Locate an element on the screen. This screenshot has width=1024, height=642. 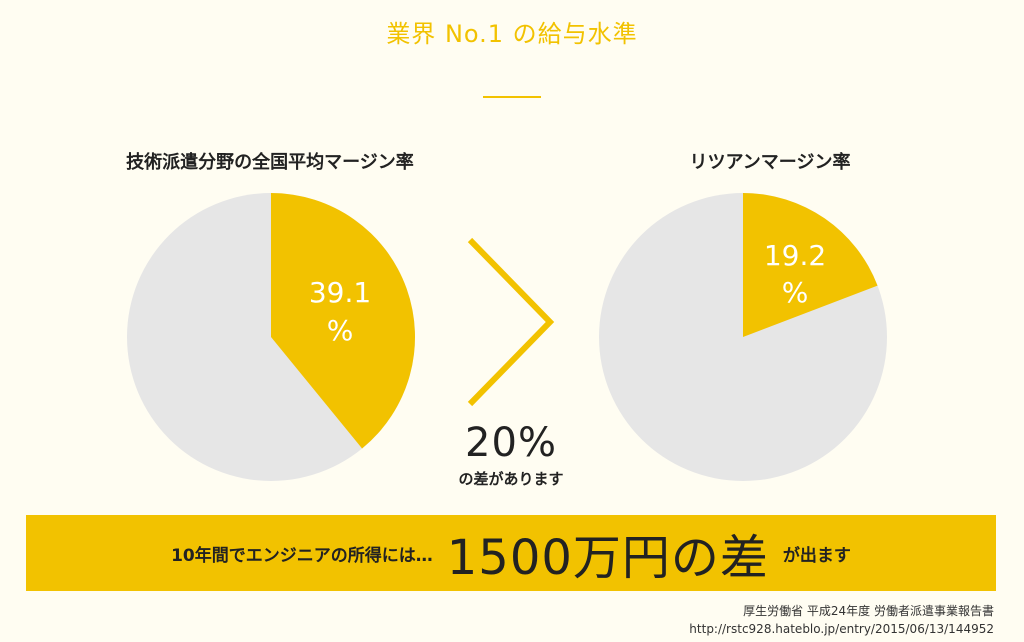
greater-than-chevron-icon is located at coordinates (511, 322).